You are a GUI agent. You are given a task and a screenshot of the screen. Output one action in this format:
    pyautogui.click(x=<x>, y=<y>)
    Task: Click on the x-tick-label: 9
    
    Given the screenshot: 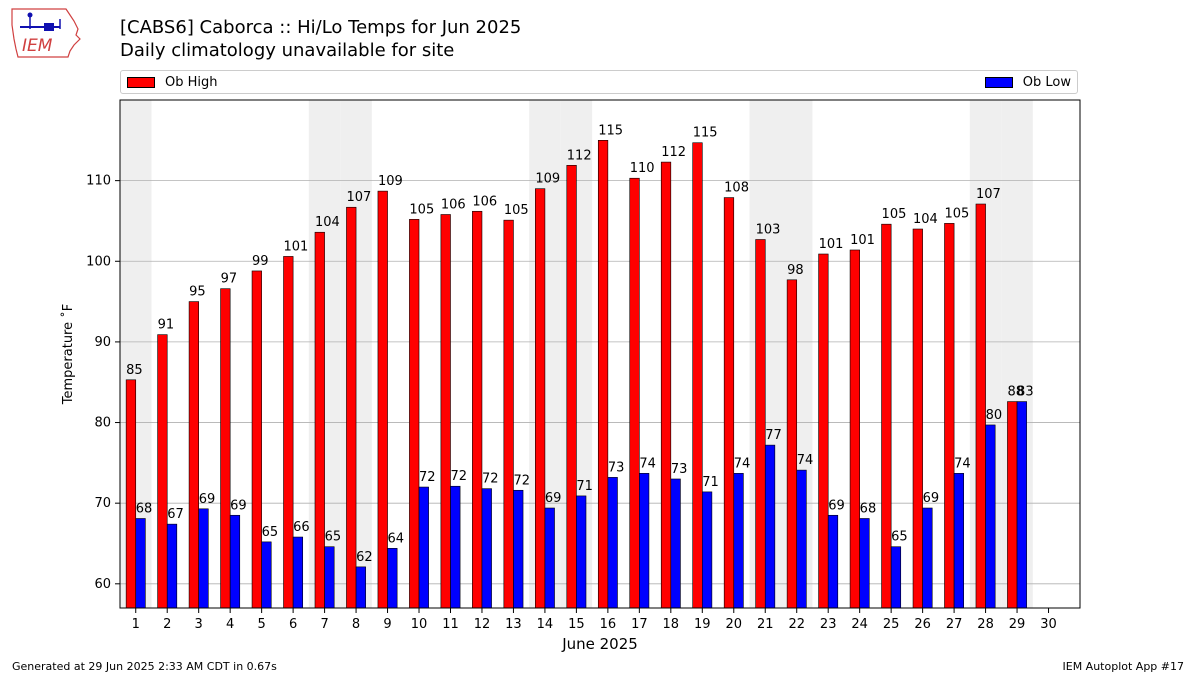 What is the action you would take?
    pyautogui.click(x=387, y=624)
    